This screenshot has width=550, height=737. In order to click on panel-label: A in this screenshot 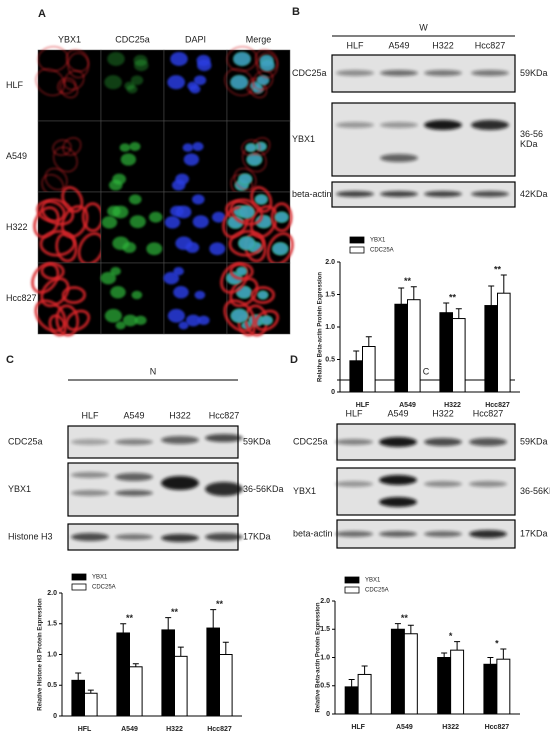, I will do `click(42, 14)`.